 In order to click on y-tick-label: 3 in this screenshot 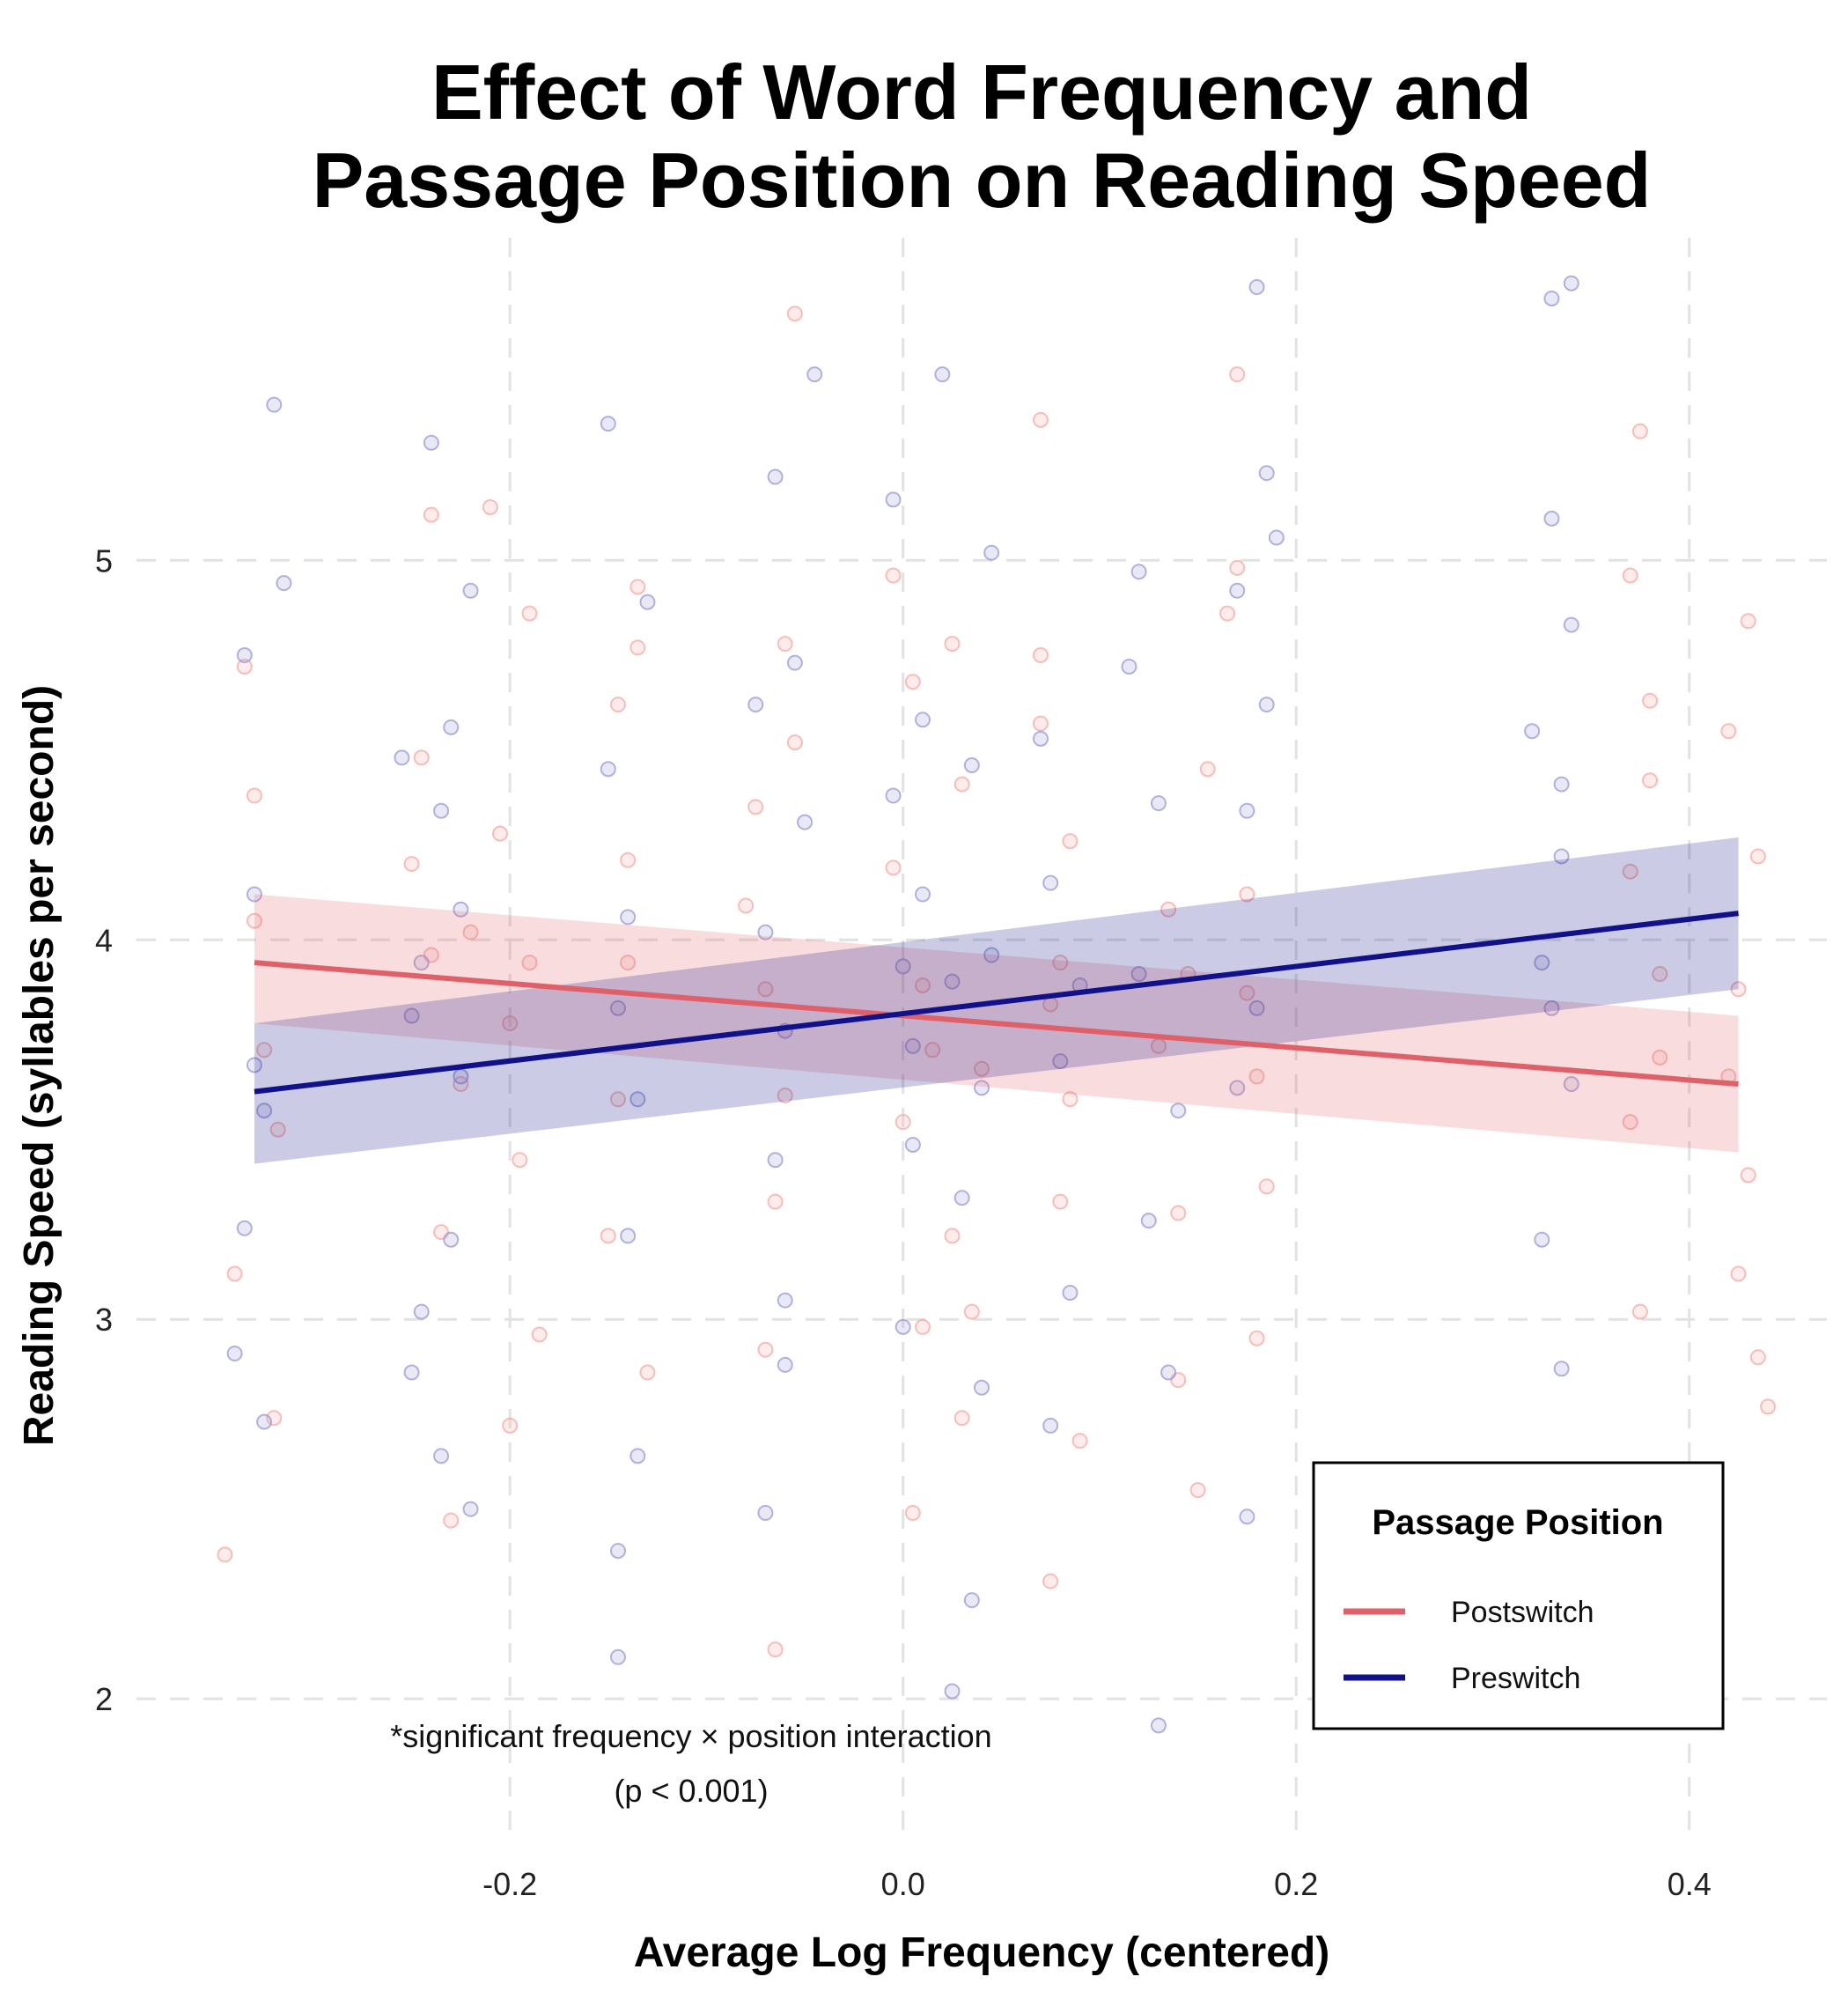, I will do `click(104, 1320)`.